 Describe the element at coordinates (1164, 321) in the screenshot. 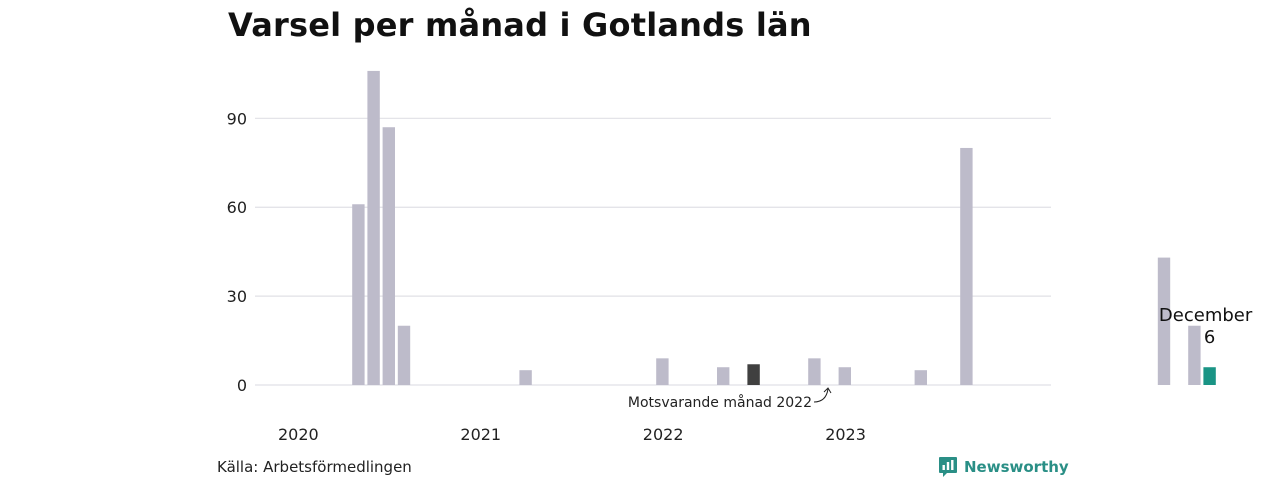

I see `bar-m55` at that location.